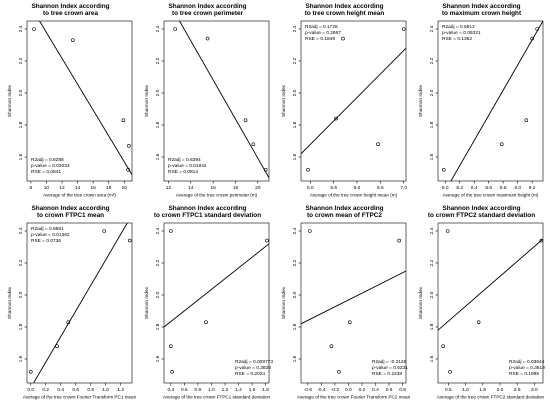 This screenshot has height=405, width=550. What do you see at coordinates (252, 390) in the screenshot?
I see `x-tick-label: 1.6` at bounding box center [252, 390].